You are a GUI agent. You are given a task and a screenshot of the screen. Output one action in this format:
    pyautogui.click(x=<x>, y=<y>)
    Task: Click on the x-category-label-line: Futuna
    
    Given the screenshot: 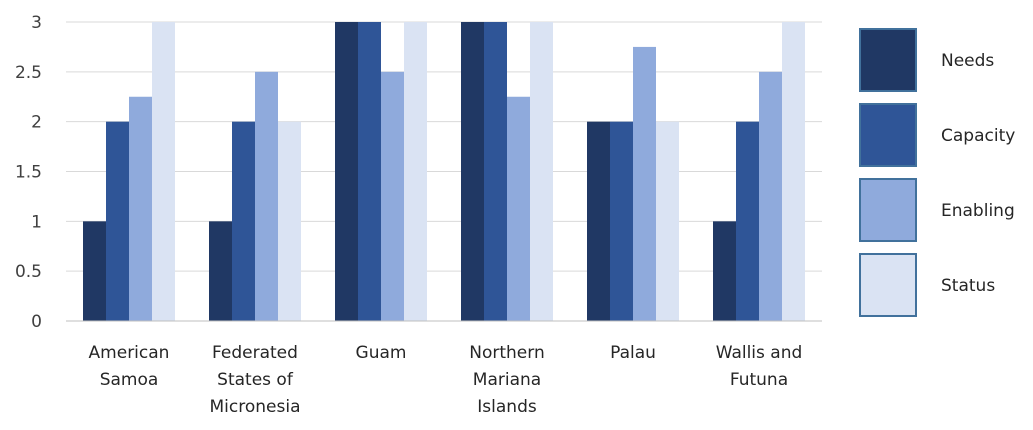 What is the action you would take?
    pyautogui.click(x=759, y=380)
    